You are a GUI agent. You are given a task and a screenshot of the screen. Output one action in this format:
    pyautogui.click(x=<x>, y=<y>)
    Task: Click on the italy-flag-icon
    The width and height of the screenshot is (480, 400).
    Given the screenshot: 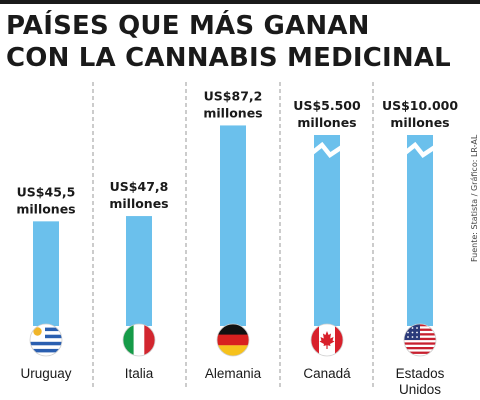 What is the action you would take?
    pyautogui.click(x=139, y=340)
    